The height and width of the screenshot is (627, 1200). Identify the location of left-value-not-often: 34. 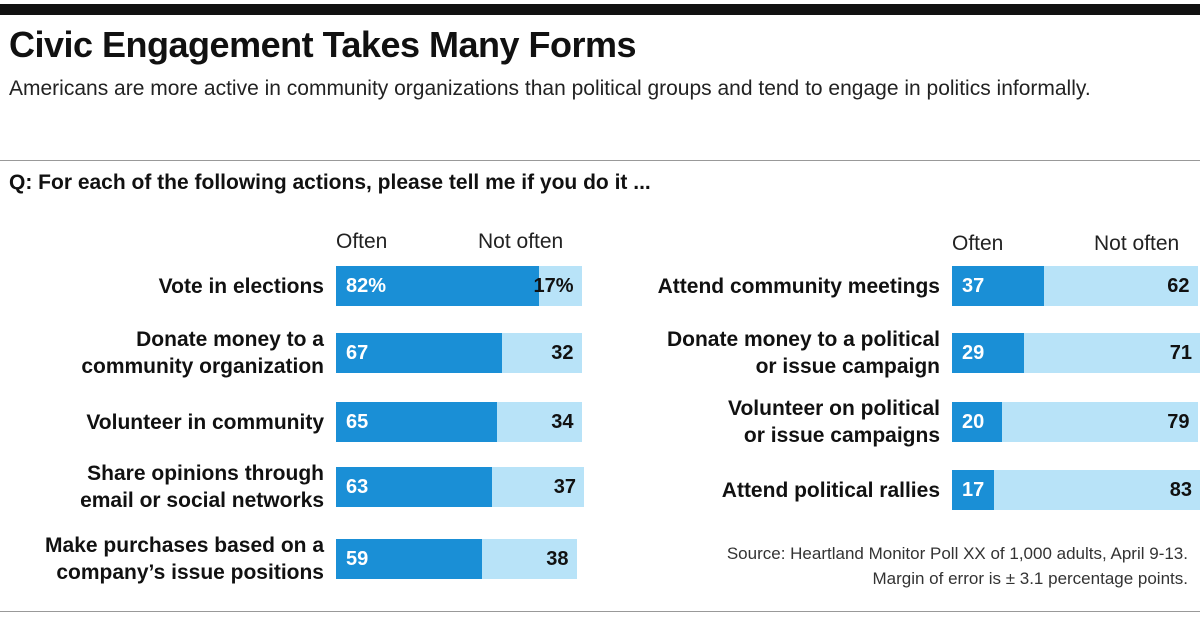
(562, 422).